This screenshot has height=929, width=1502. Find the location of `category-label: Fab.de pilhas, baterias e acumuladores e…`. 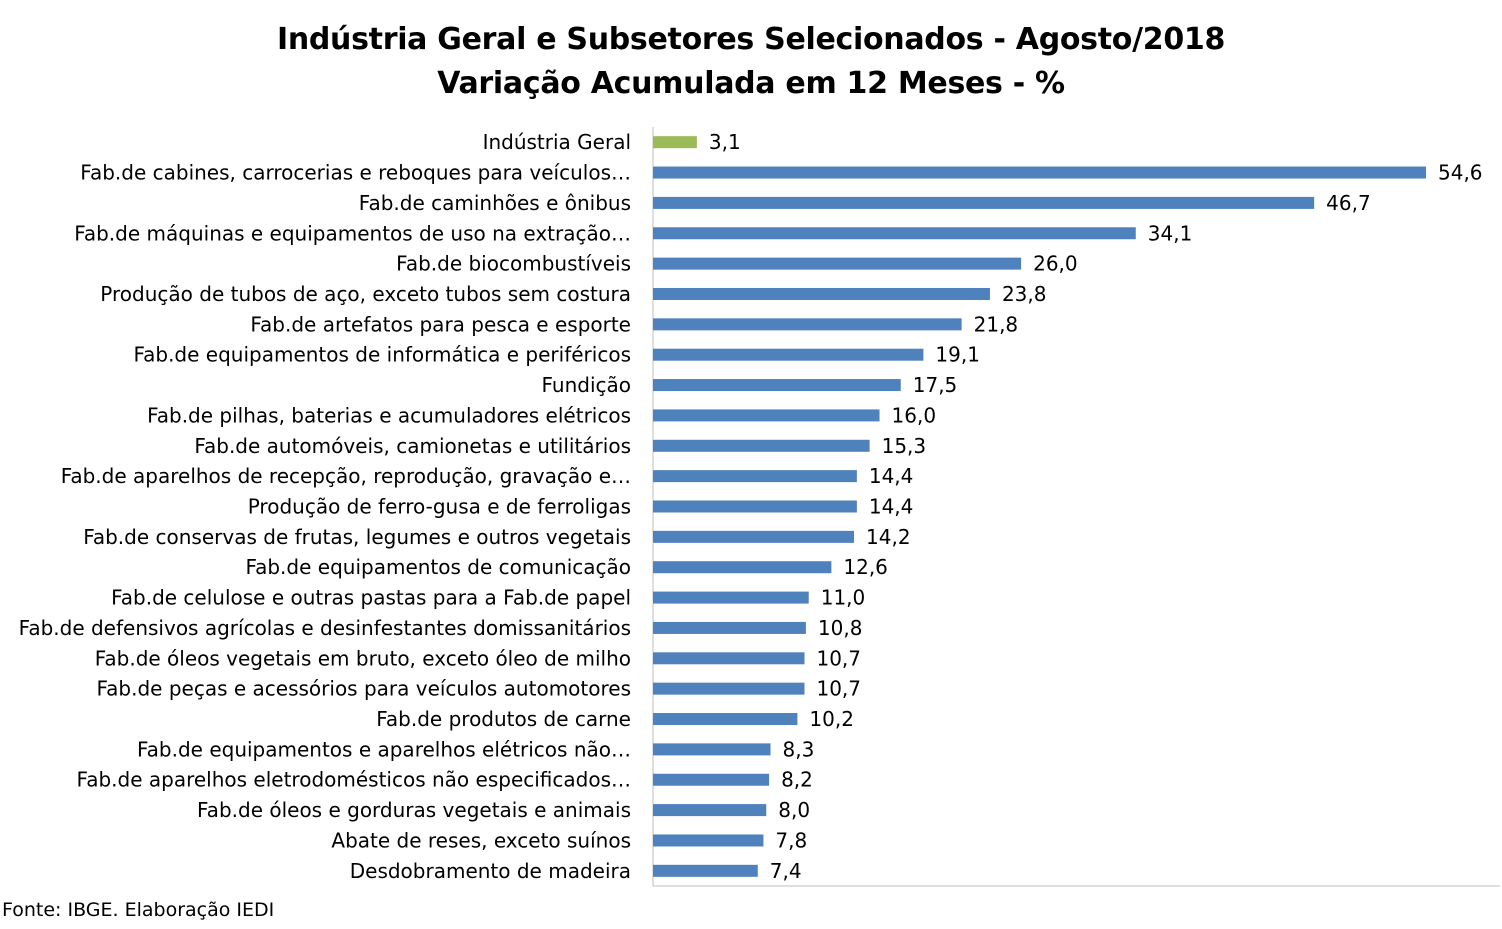

category-label: Fab.de pilhas, baterias e acumuladores e… is located at coordinates (389, 415).